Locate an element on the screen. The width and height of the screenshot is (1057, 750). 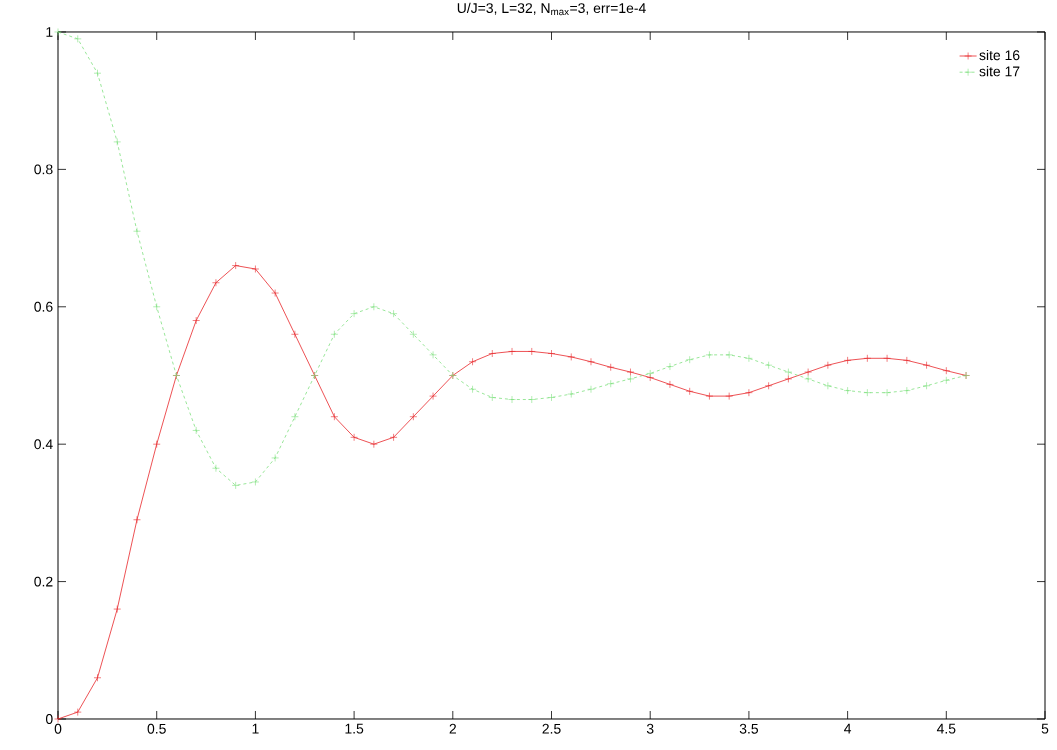
y-tick-label: 1 is located at coordinates (49, 32).